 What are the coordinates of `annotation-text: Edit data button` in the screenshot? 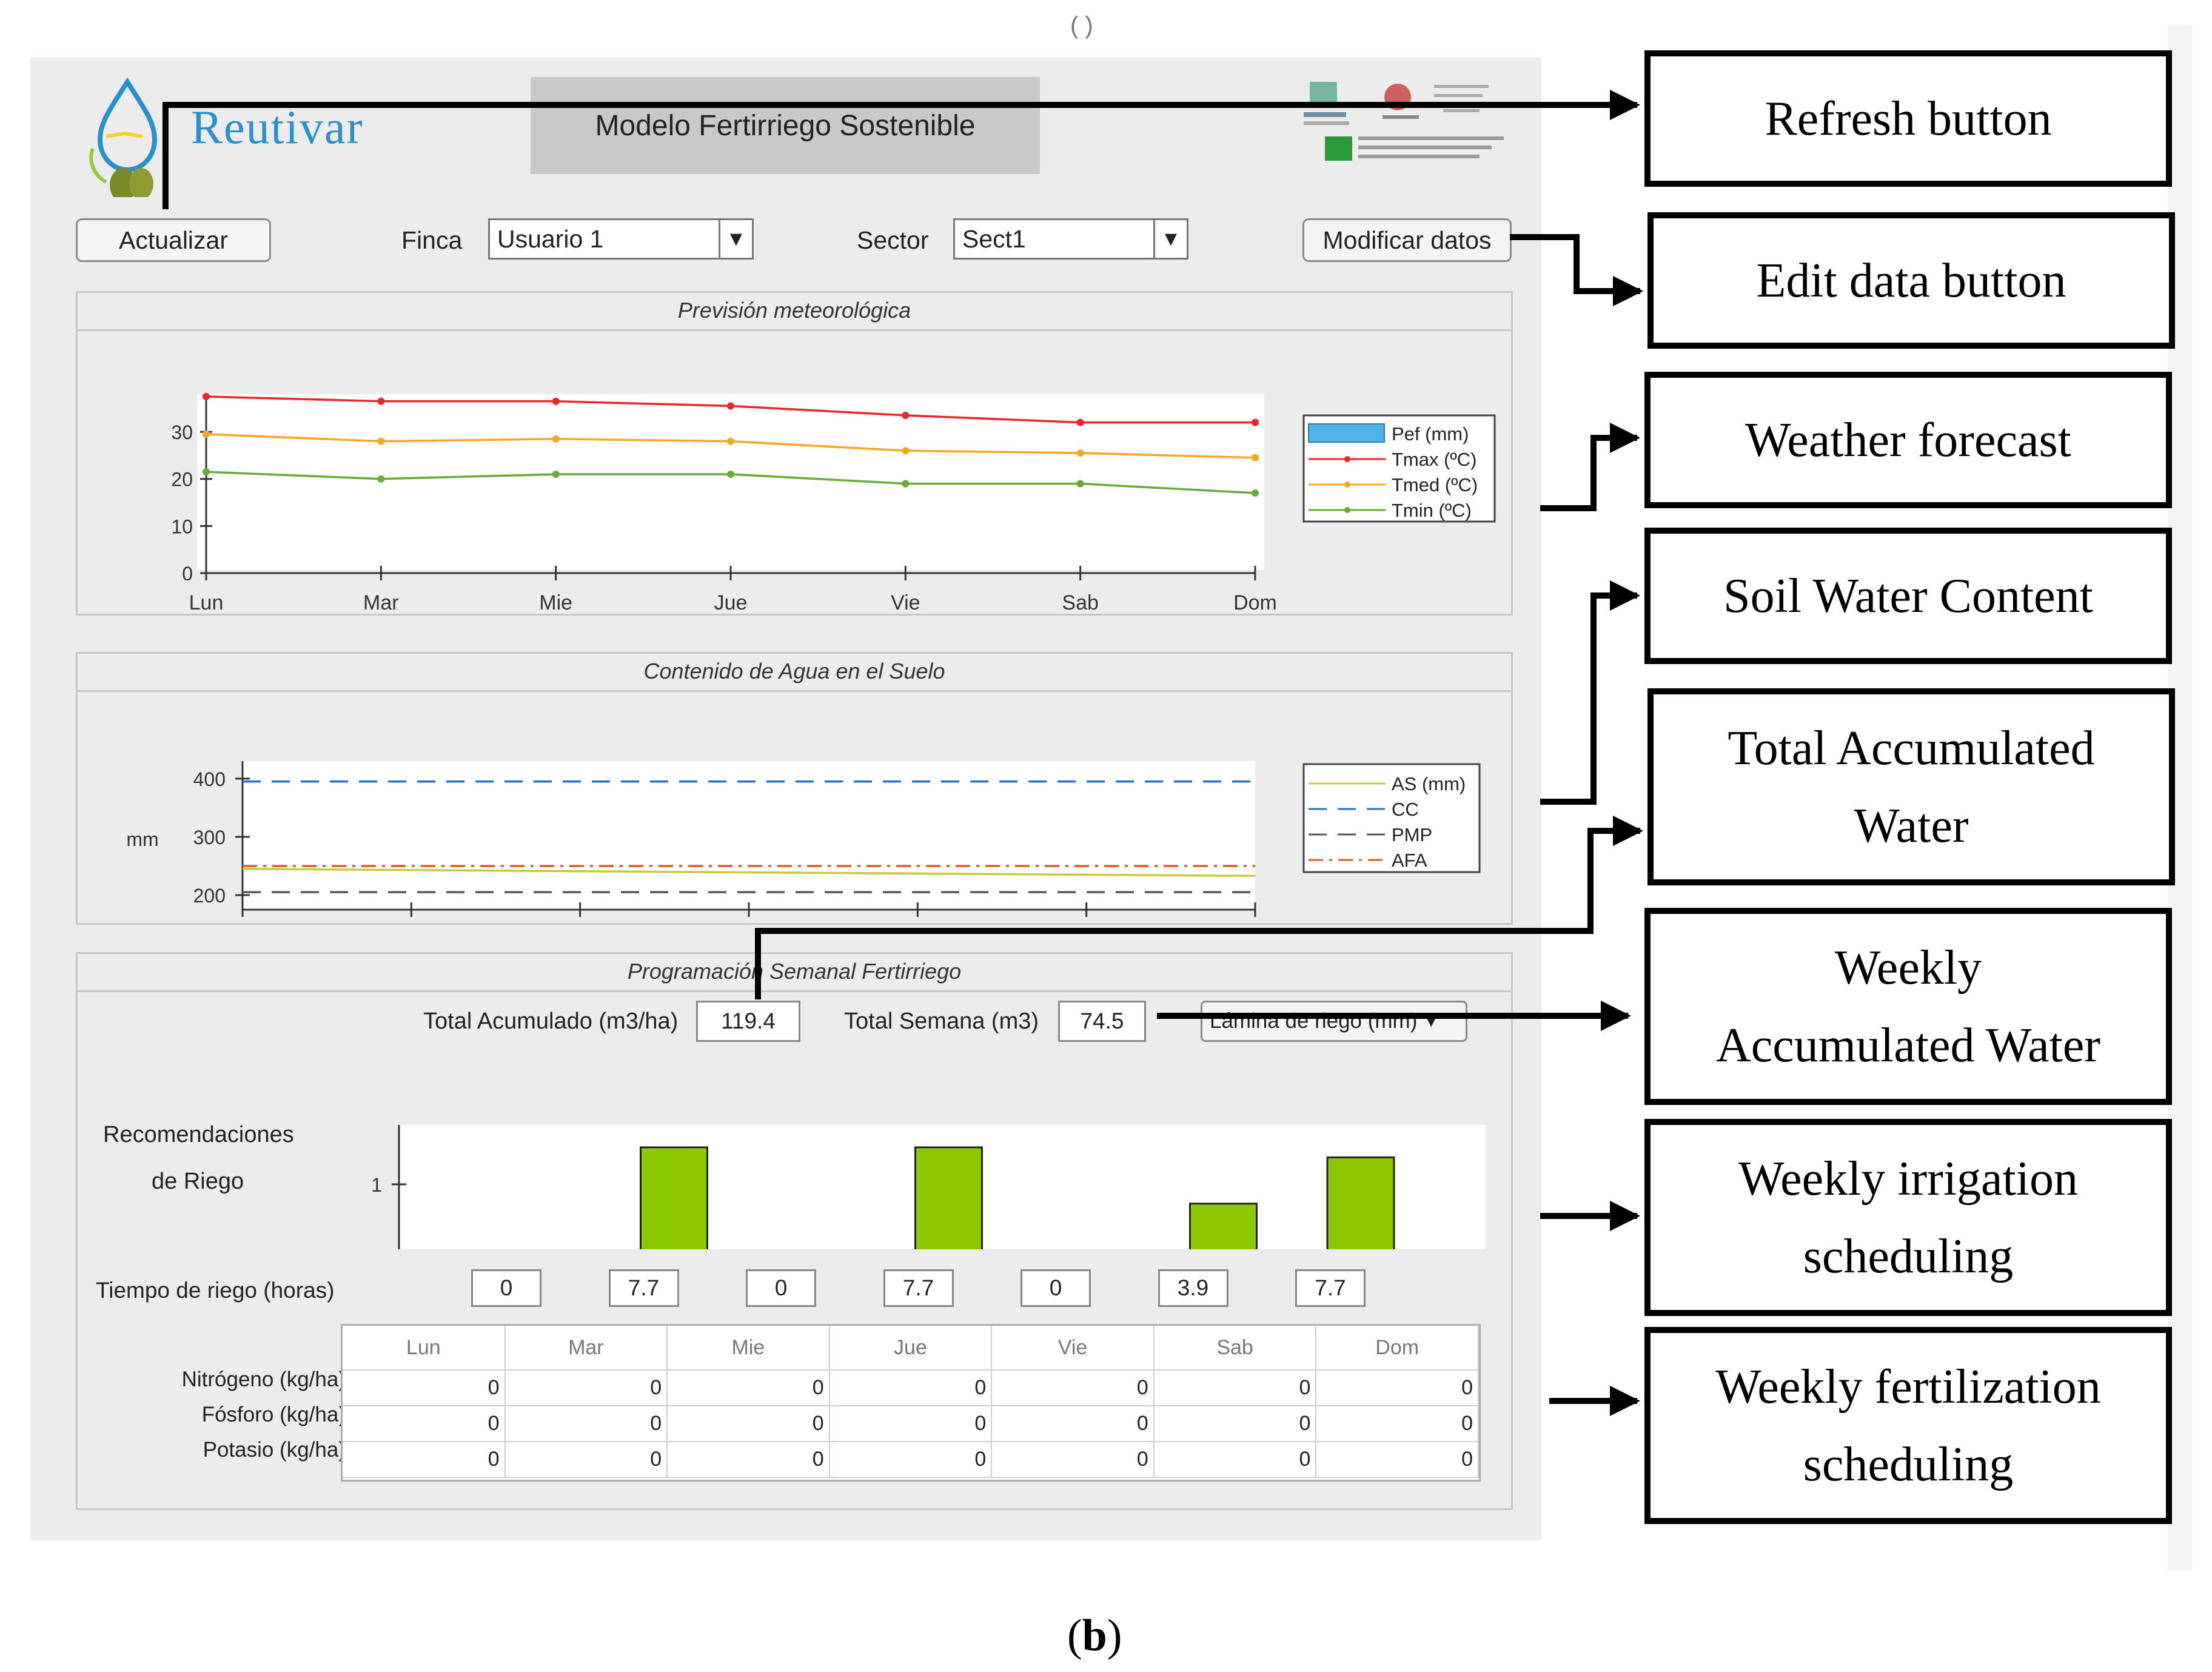 It's located at (1911, 280).